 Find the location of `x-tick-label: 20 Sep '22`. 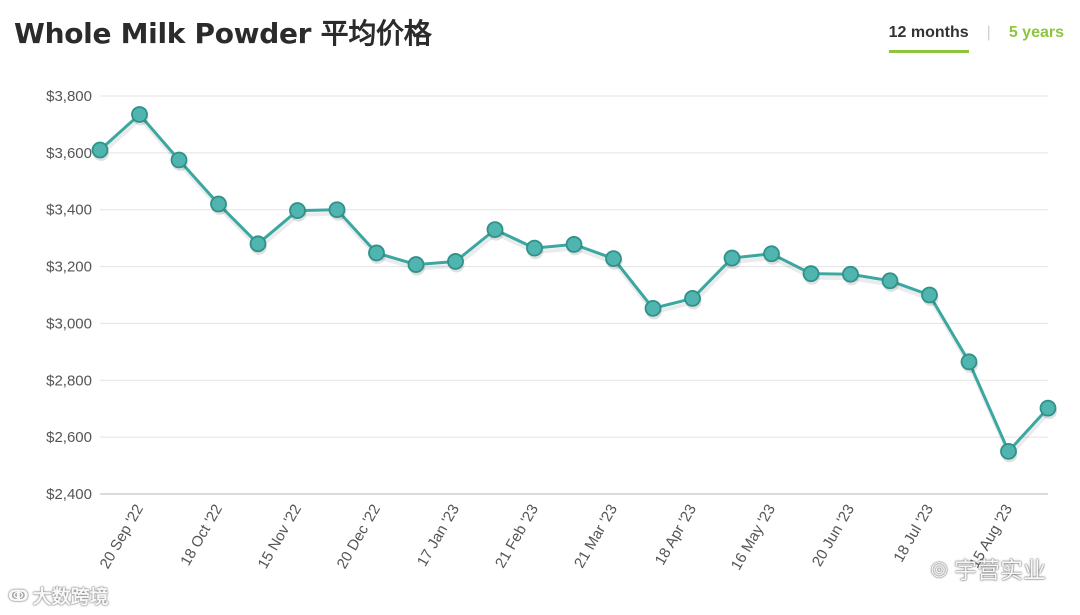

x-tick-label: 20 Sep '22 is located at coordinates (122, 537).